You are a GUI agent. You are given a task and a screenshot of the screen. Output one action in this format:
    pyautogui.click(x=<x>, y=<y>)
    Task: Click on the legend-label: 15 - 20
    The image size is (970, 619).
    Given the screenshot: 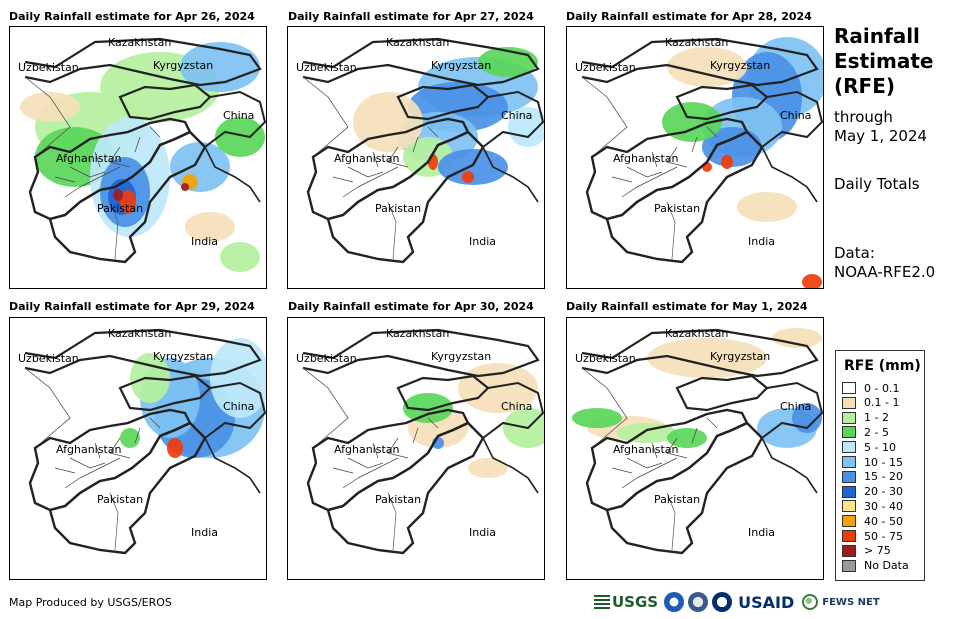 What is the action you would take?
    pyautogui.click(x=883, y=477)
    